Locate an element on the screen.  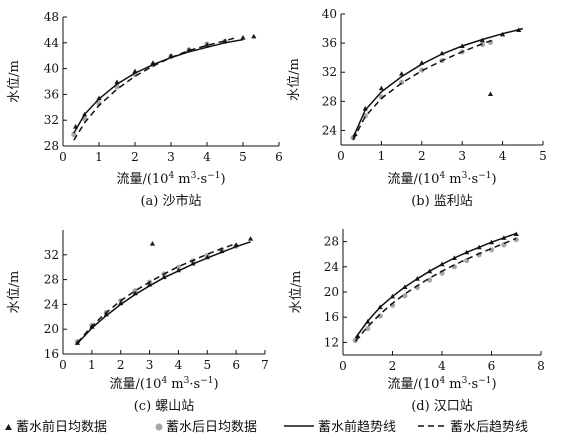
panel-caption: (d) 汉口站 is located at coordinates (442, 406).